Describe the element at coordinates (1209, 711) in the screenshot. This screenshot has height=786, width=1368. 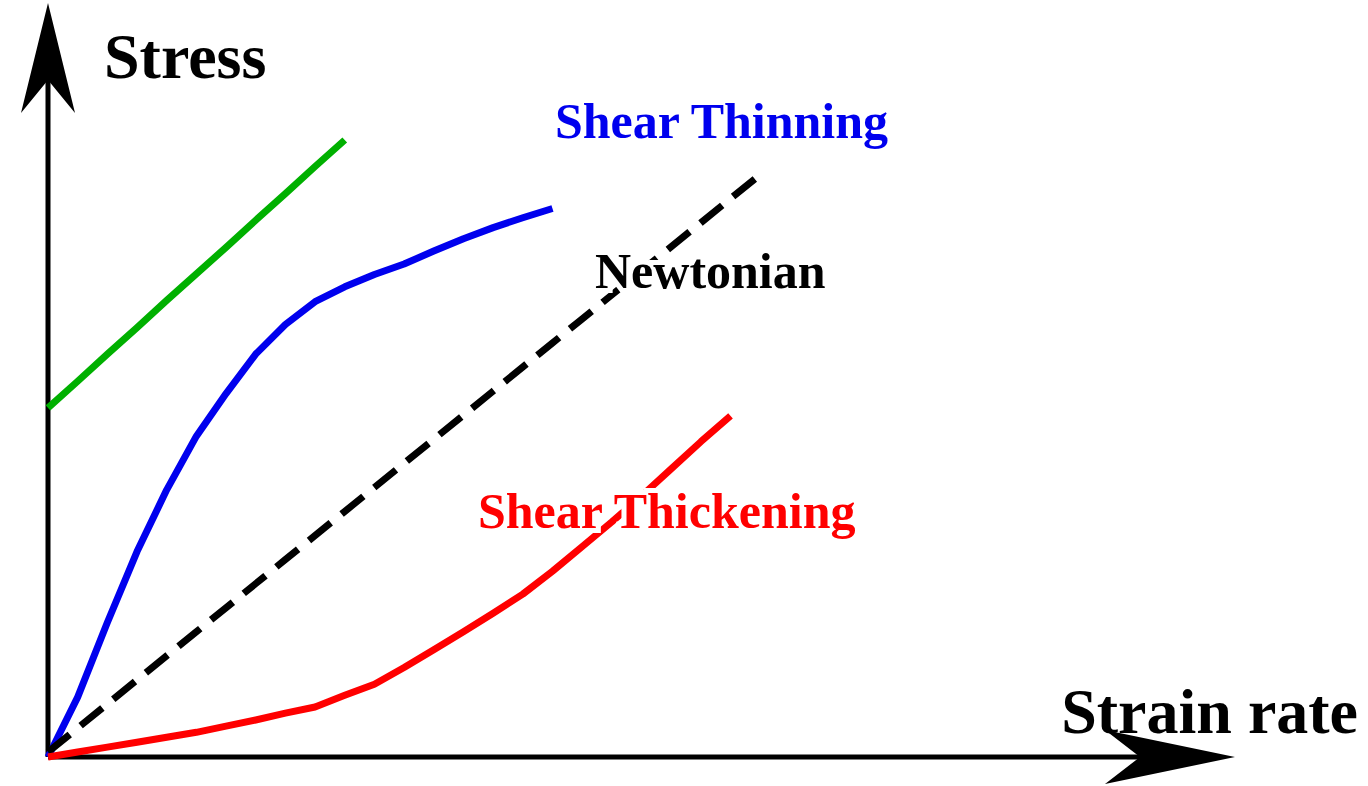
I see `x-axis-title: Strain rate` at that location.